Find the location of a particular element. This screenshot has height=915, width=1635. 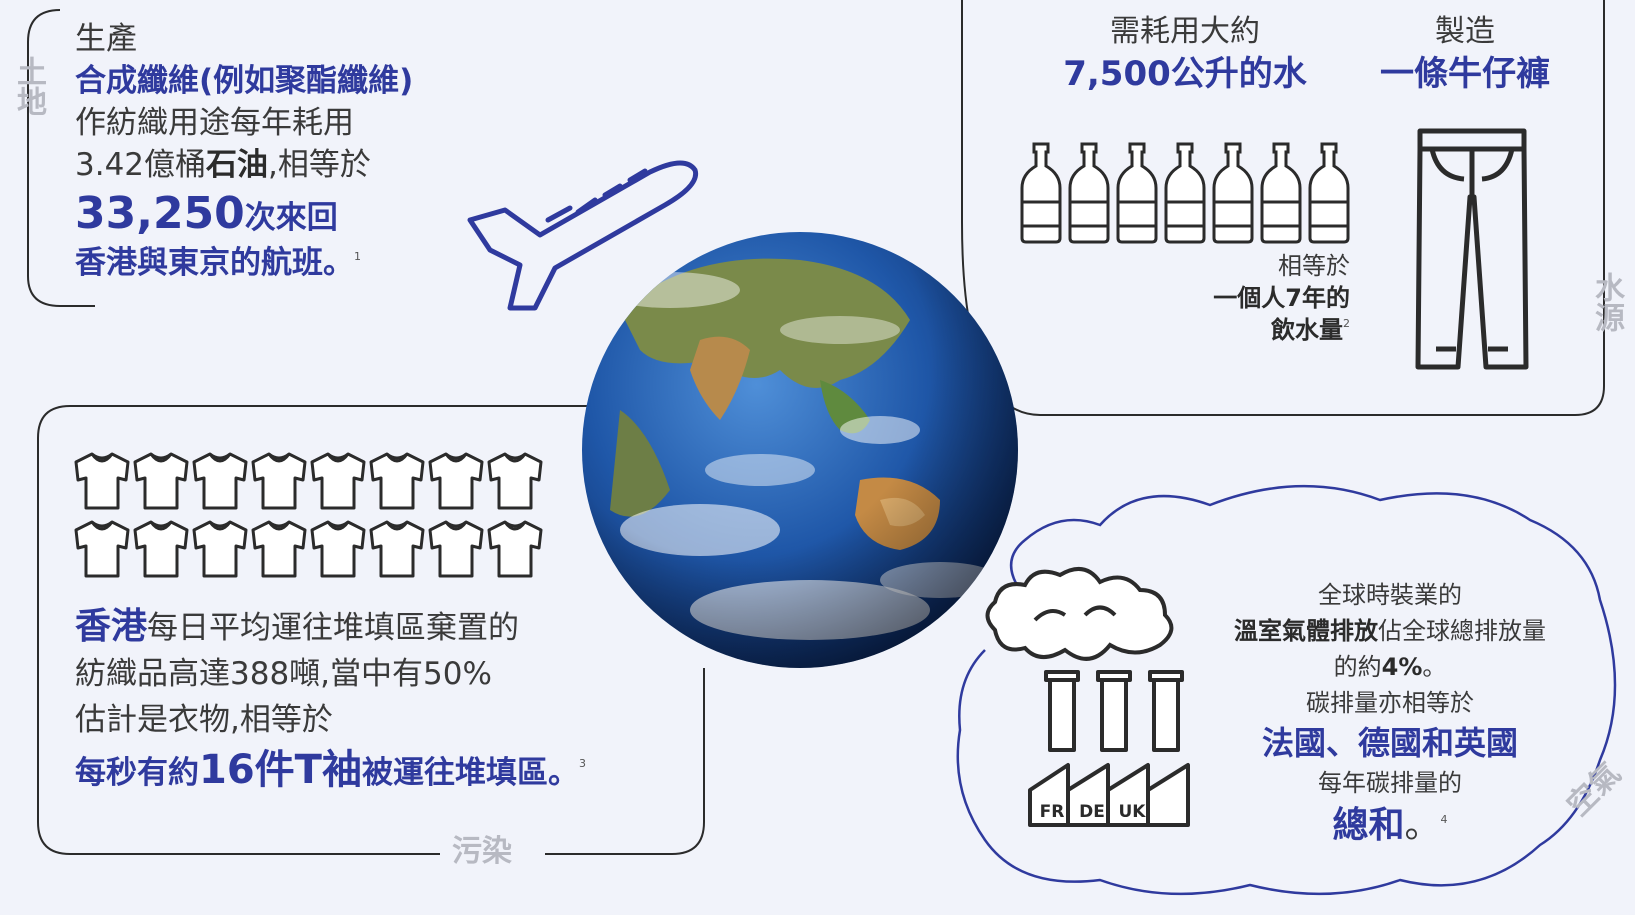

air-footnote: 4 is located at coordinates (1444, 819).